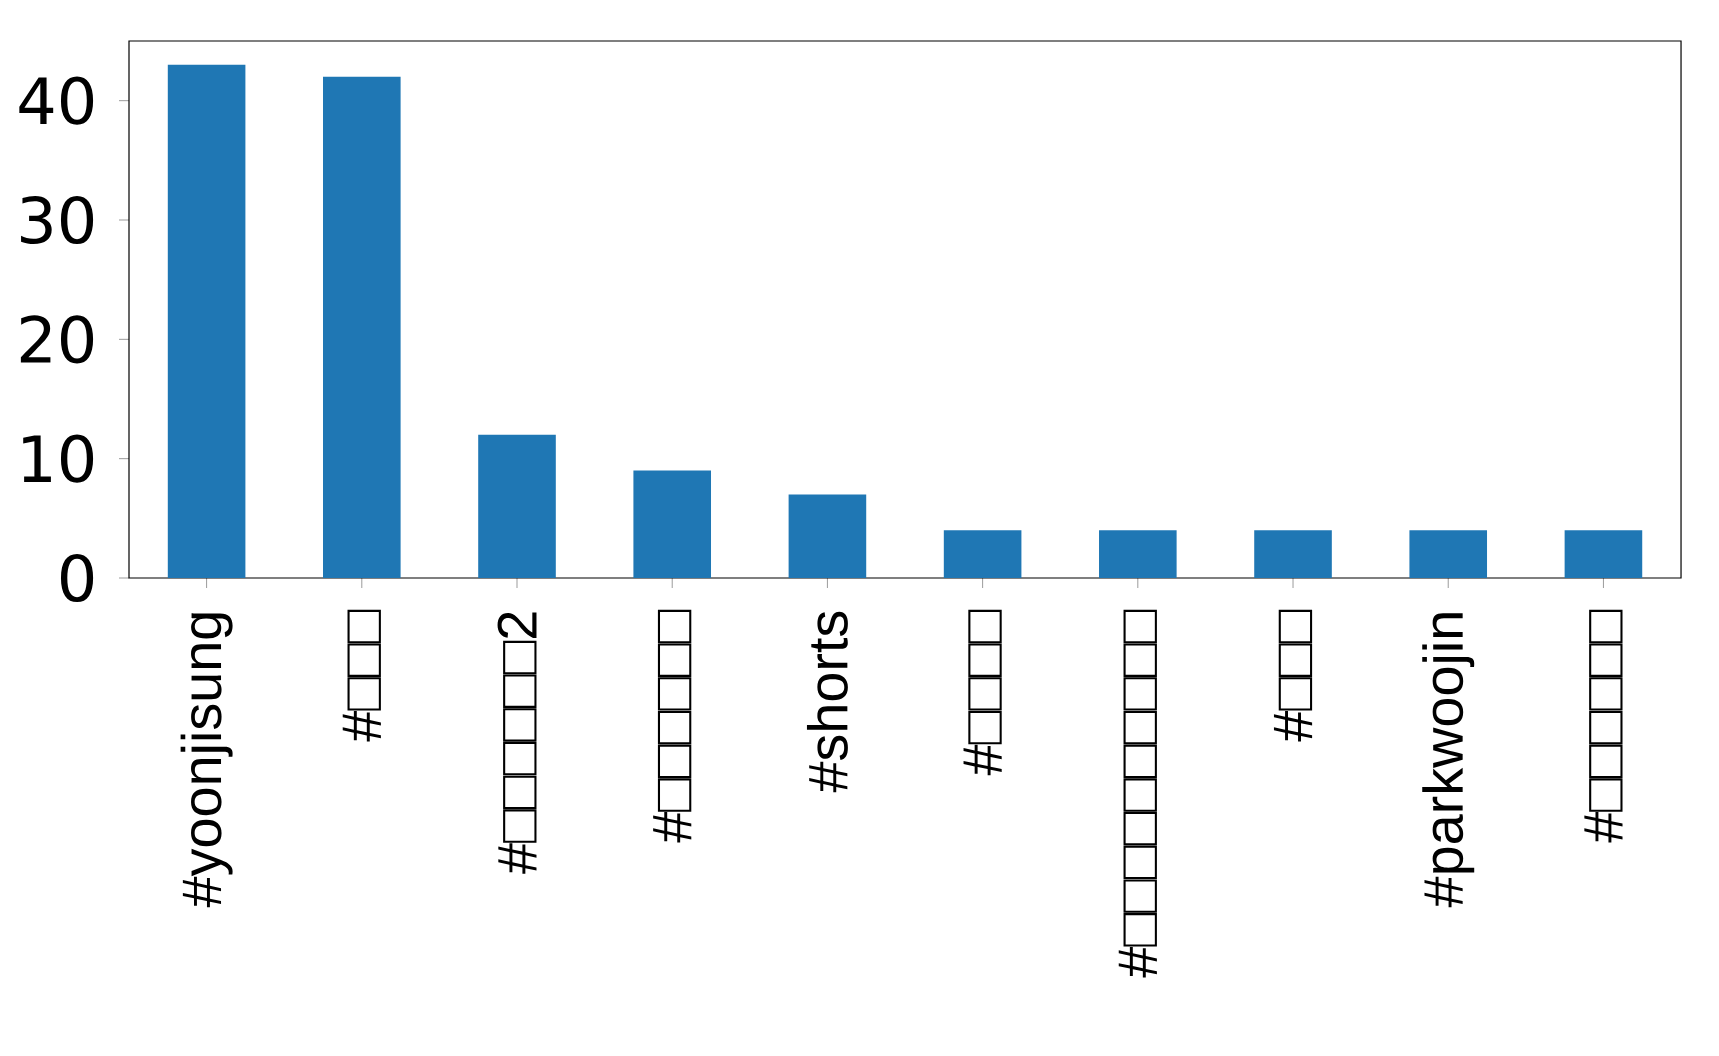  Describe the element at coordinates (56, 100) in the screenshot. I see `y-tick-label: 40` at that location.